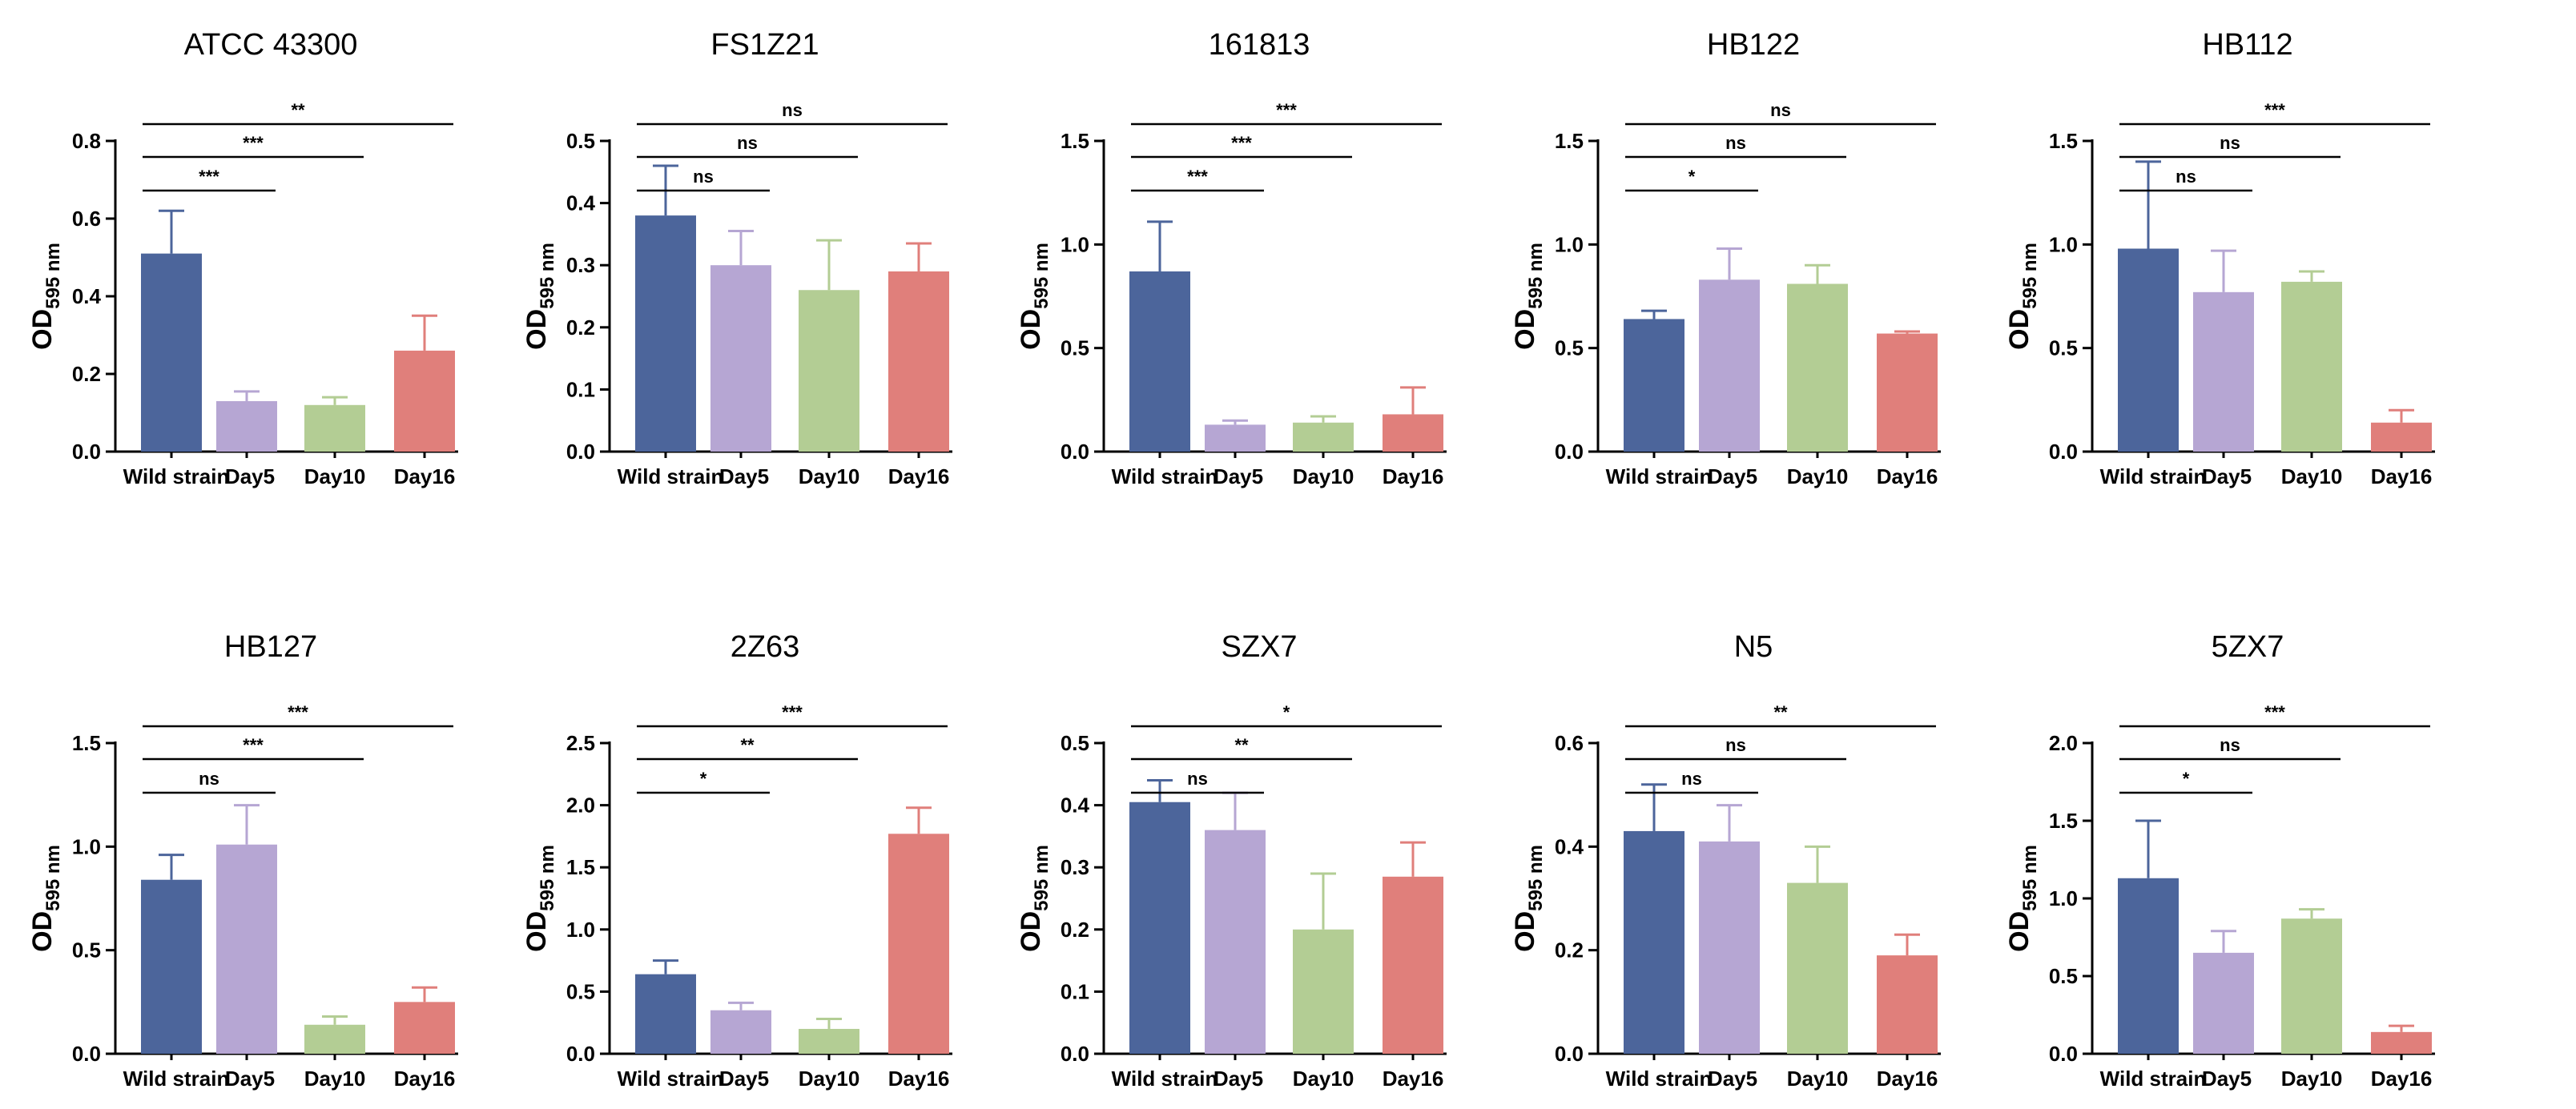 Image resolution: width=2576 pixels, height=1109 pixels. I want to click on y-tick-label: 1.5, so click(2063, 821).